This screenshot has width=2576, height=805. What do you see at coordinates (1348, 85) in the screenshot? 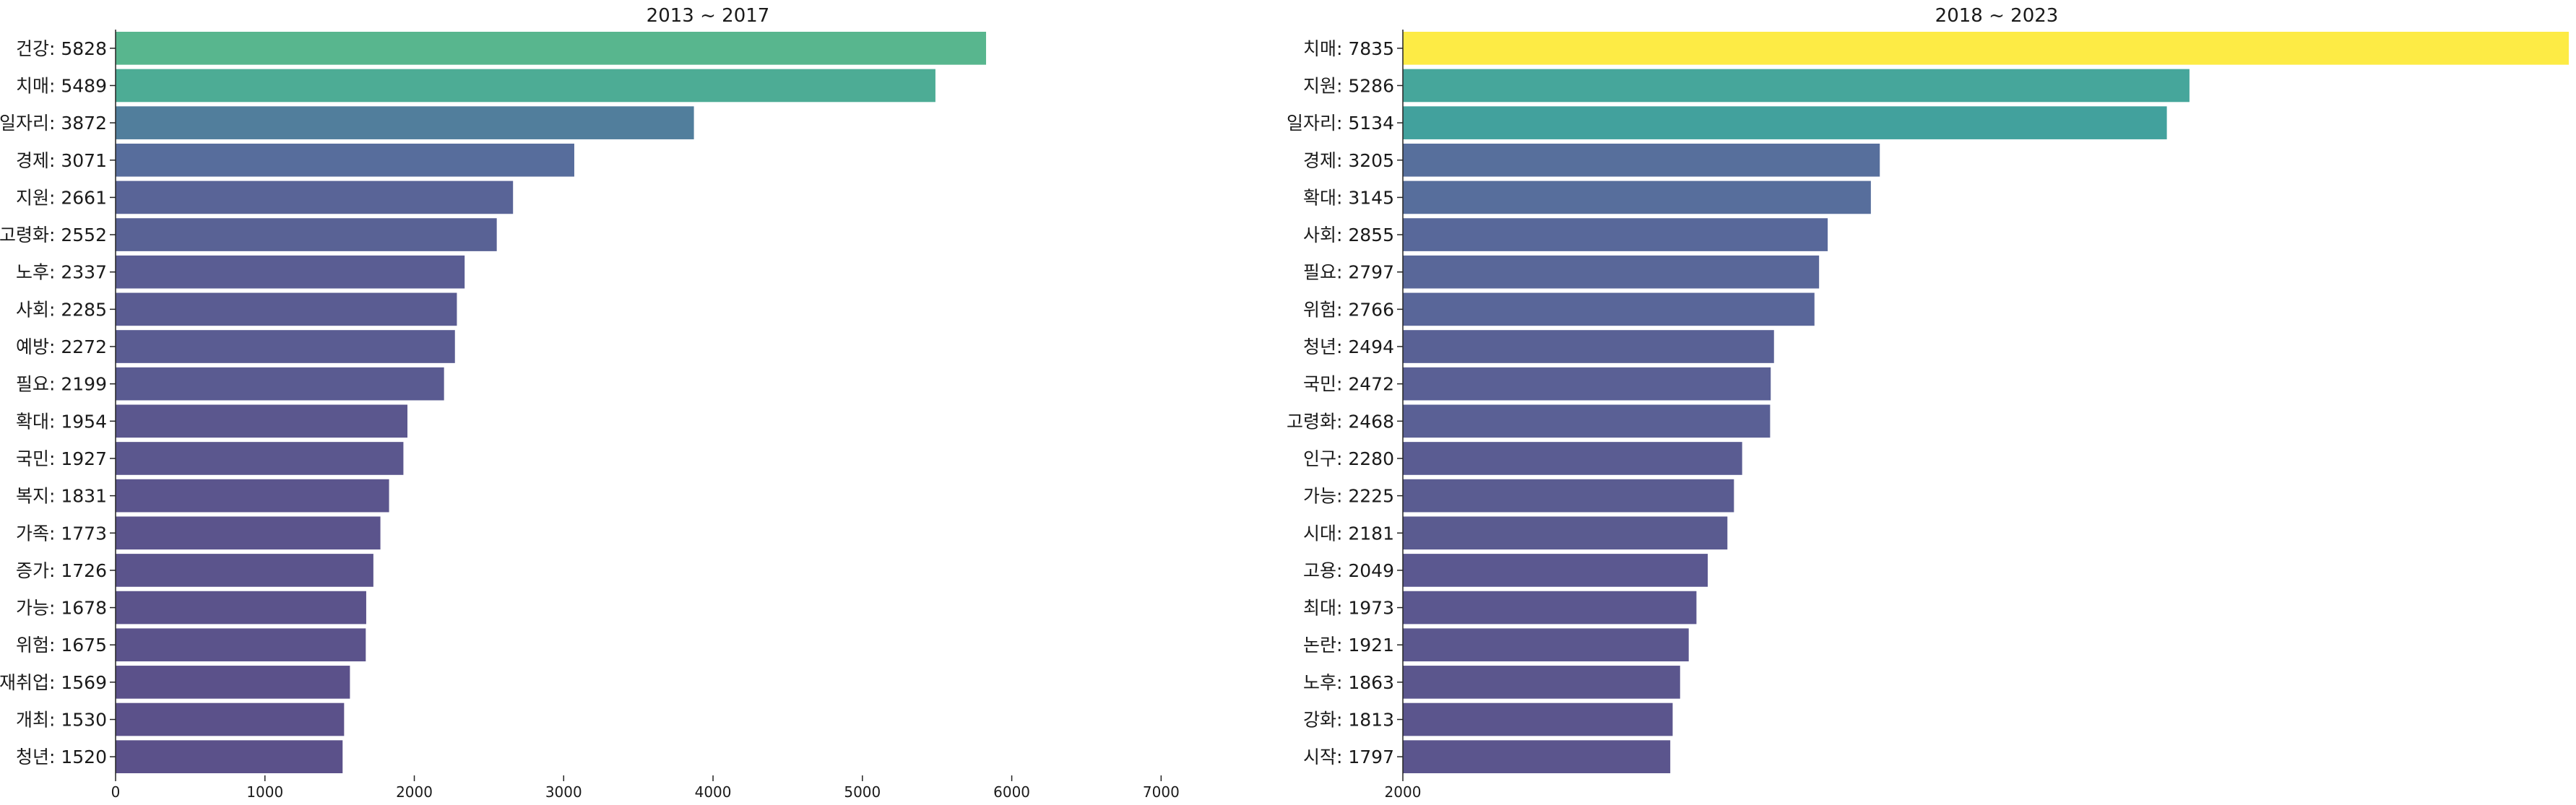
I see `right-category-label-1: 지원: 5286` at bounding box center [1348, 85].